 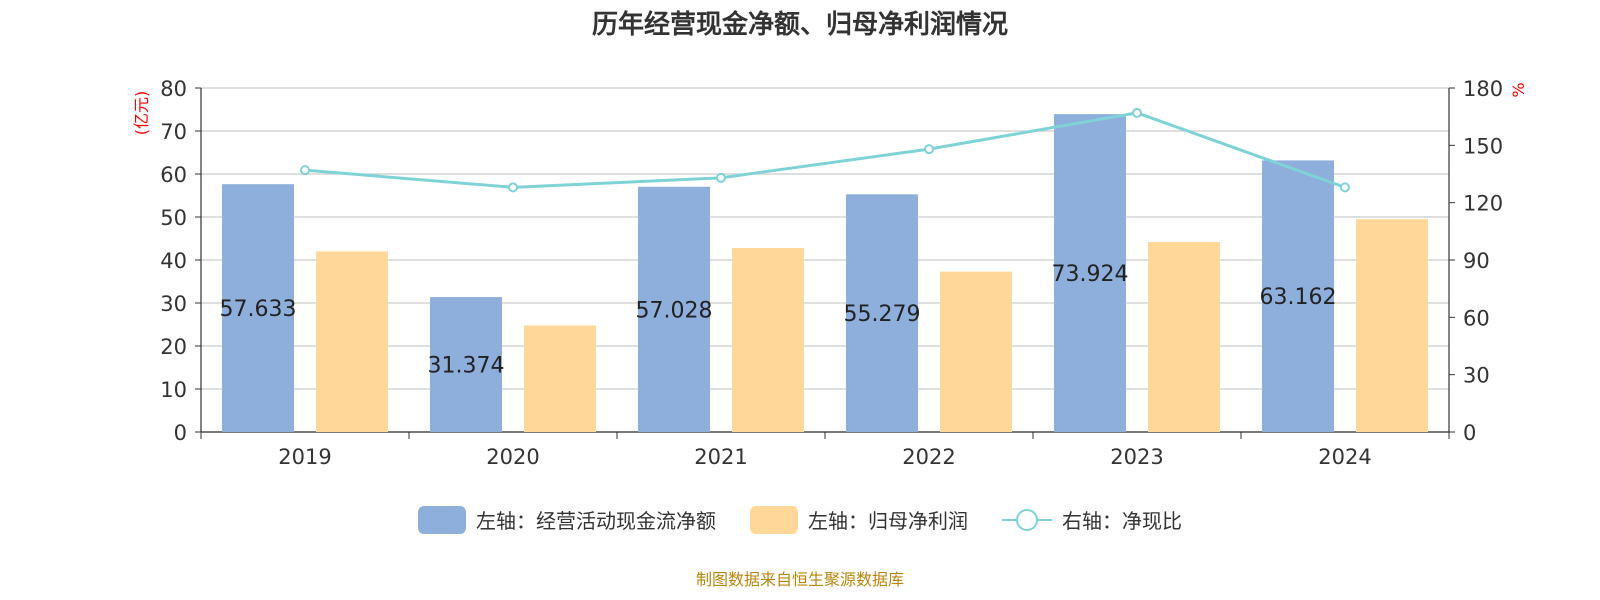 I want to click on bar-data-label: 63.162, so click(x=1298, y=297).